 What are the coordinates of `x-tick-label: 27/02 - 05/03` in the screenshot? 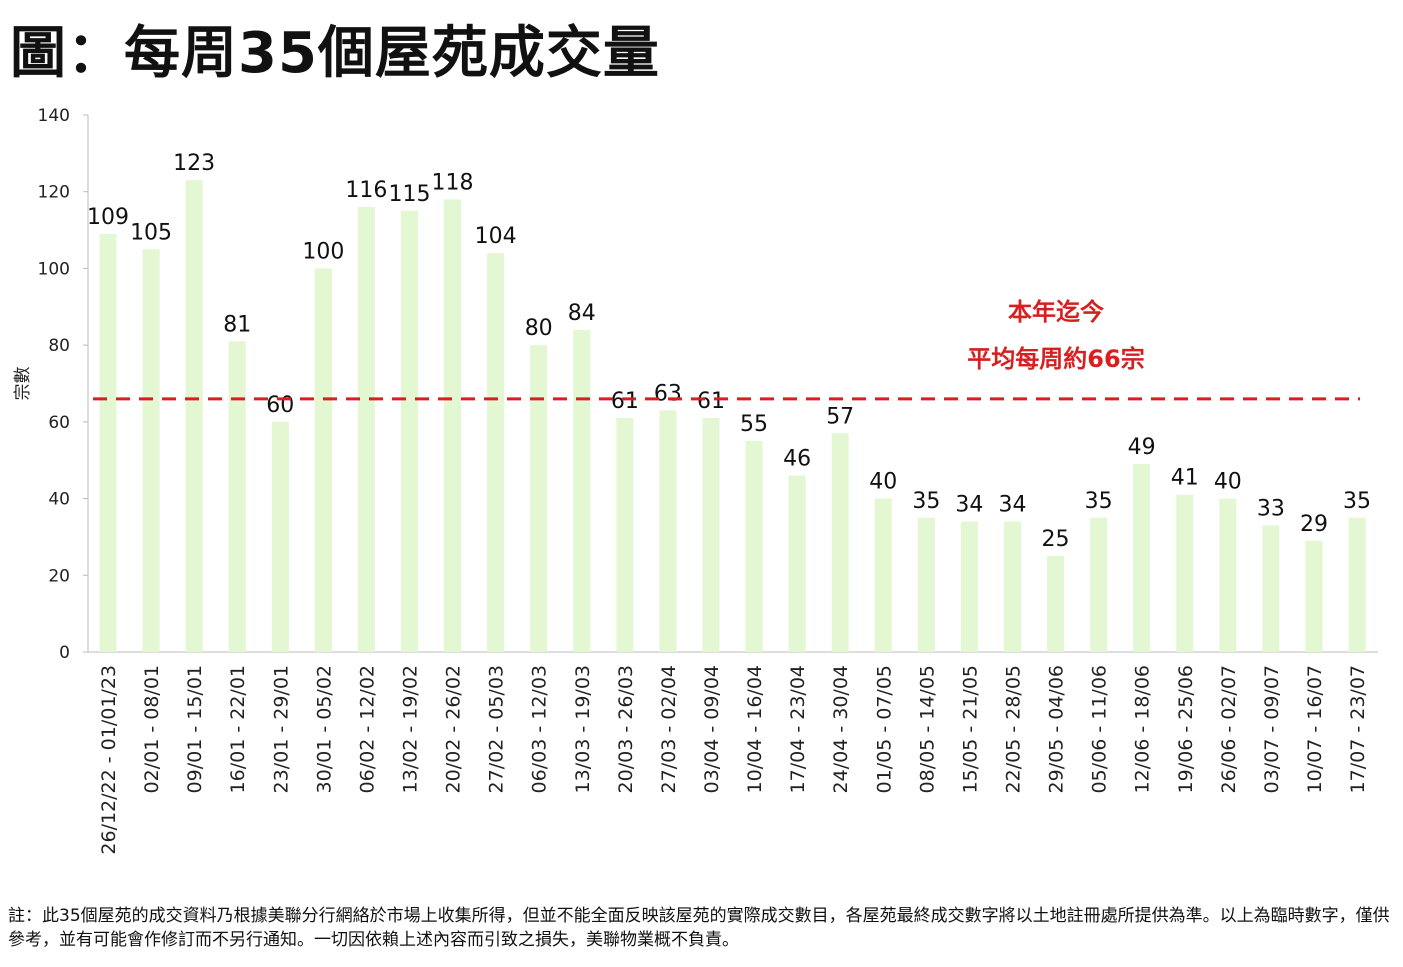 It's located at (497, 729).